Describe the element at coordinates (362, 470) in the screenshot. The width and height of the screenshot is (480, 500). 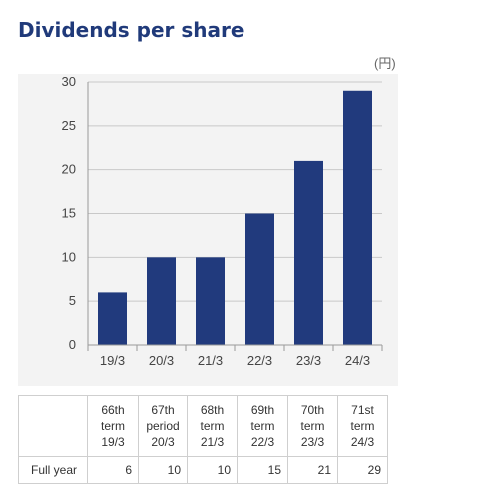
I see `table-cell: 29` at that location.